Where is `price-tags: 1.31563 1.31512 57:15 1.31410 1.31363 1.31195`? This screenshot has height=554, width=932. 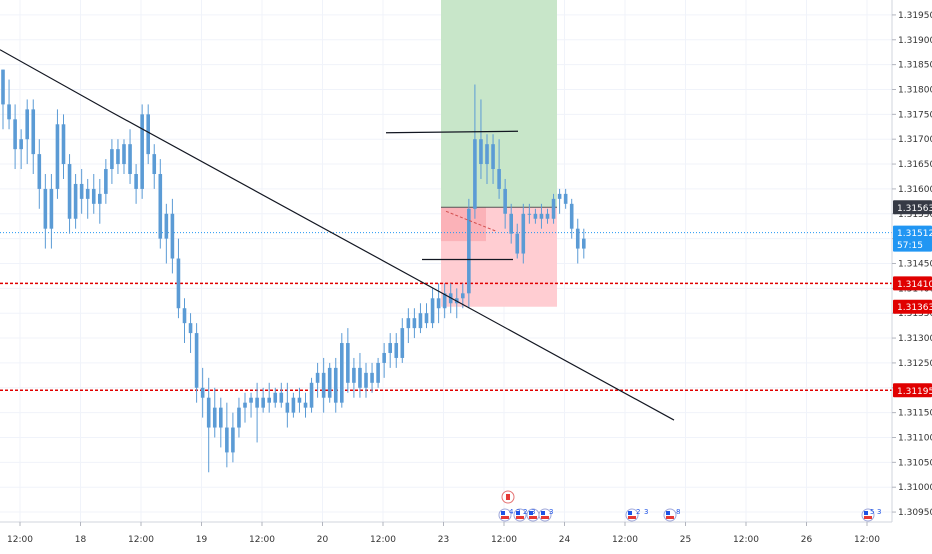 price-tags: 1.31563 1.31512 57:15 1.31410 1.31363 1.31195 is located at coordinates (912, 299).